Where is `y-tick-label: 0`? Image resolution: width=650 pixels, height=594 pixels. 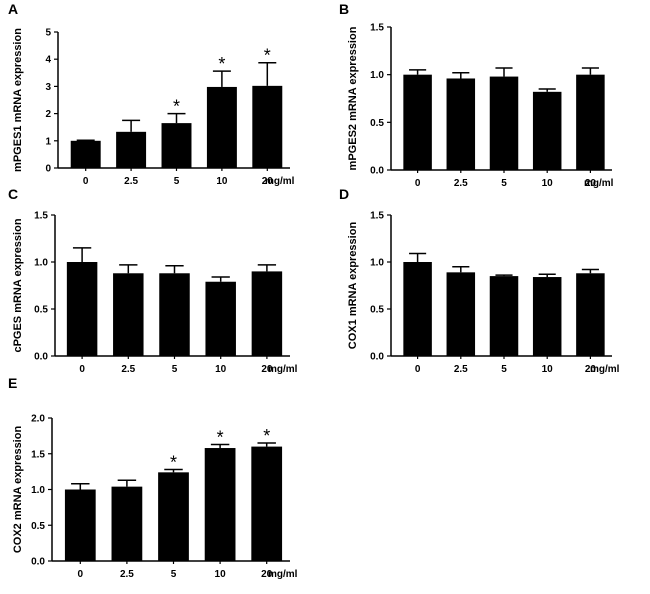 y-tick-label: 0 is located at coordinates (48, 169).